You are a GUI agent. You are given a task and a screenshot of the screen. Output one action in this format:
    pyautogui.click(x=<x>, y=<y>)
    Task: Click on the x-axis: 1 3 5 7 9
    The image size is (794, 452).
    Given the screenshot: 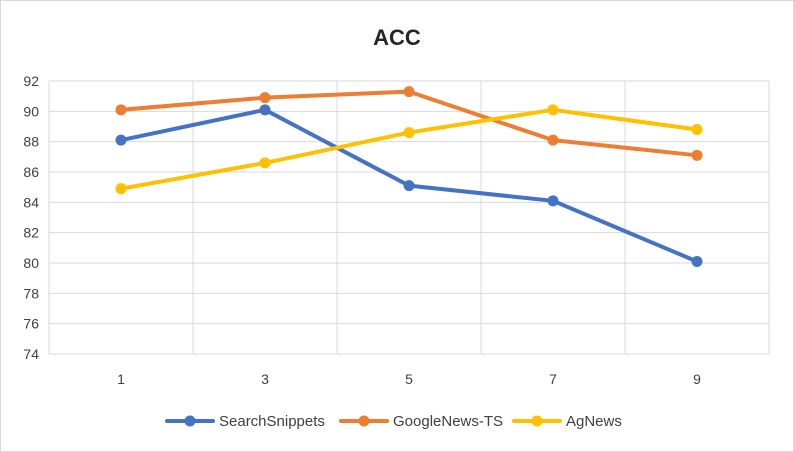 What is the action you would take?
    pyautogui.click(x=409, y=379)
    